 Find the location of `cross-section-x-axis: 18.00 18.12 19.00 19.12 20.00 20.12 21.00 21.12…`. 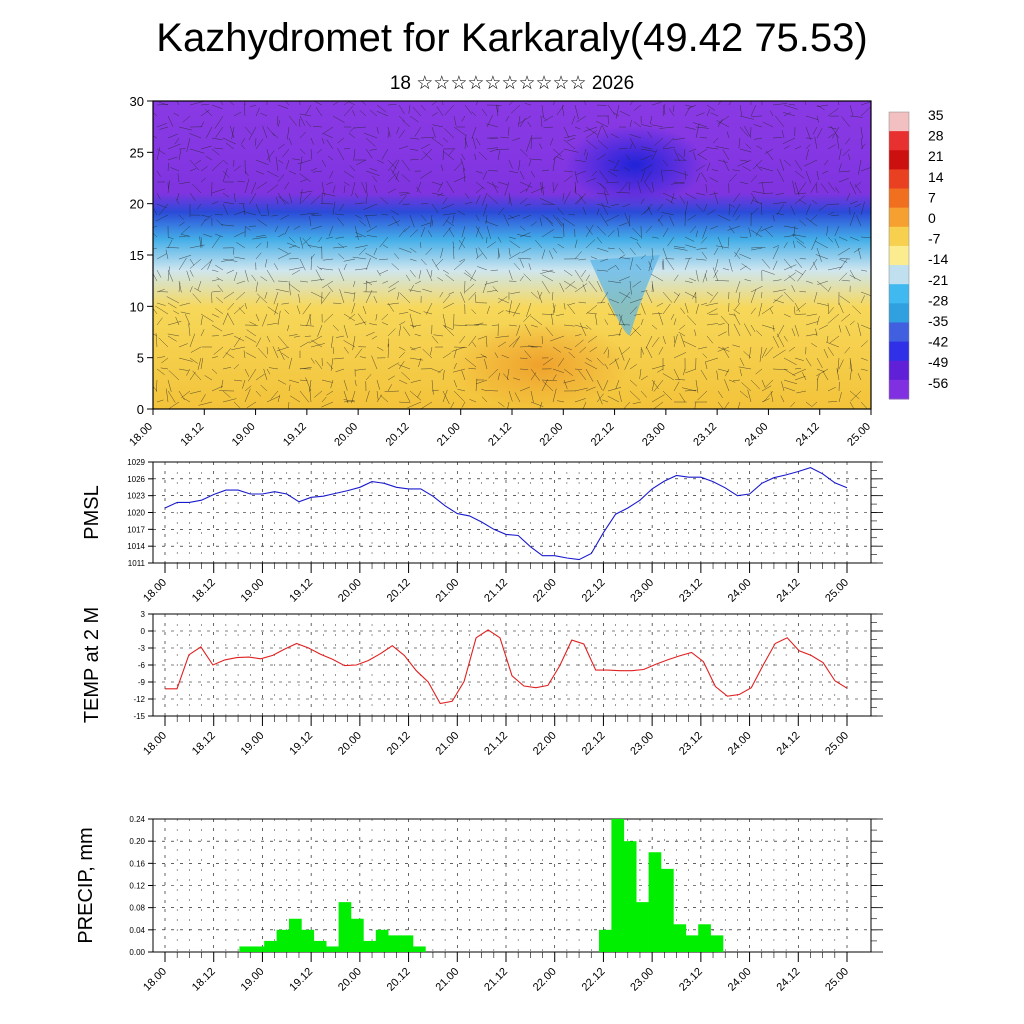

cross-section-x-axis: 18.00 18.12 19.00 19.12 20.00 20.12 21.00 21.12… is located at coordinates (500, 429).